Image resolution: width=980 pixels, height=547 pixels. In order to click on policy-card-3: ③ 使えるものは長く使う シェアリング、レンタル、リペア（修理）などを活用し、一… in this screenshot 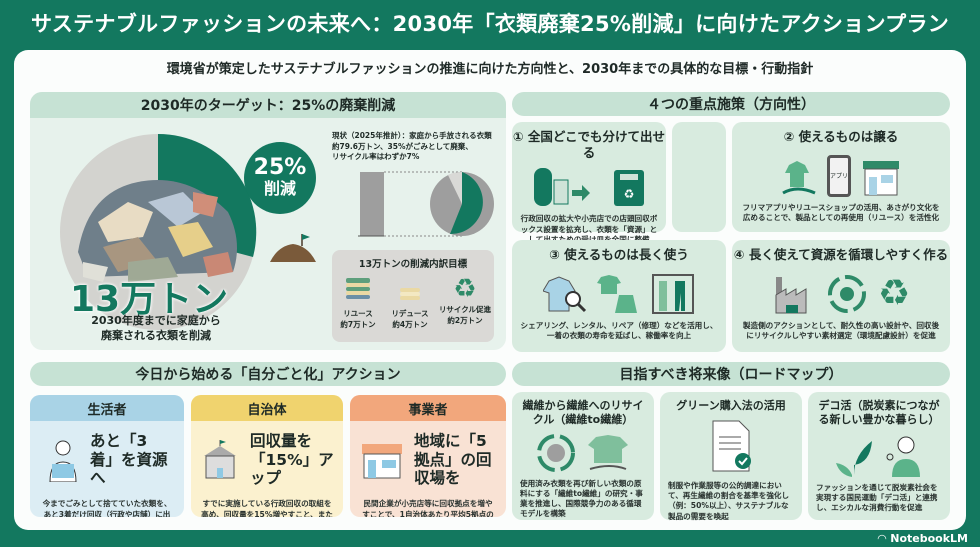, I will do `click(619, 296)`.